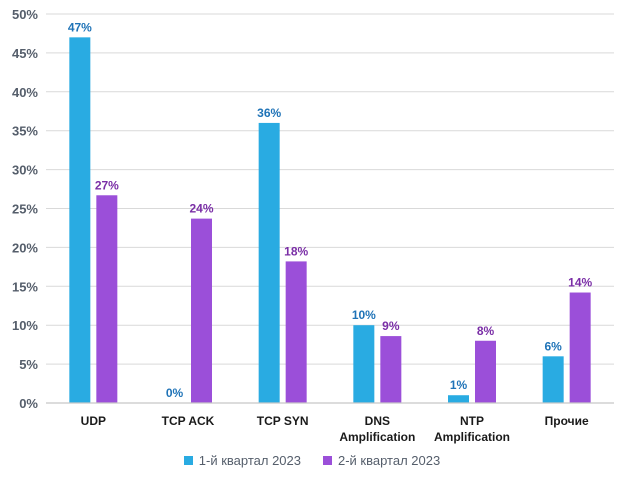  Describe the element at coordinates (107, 185) in the screenshot. I see `data-label: 27%` at that location.